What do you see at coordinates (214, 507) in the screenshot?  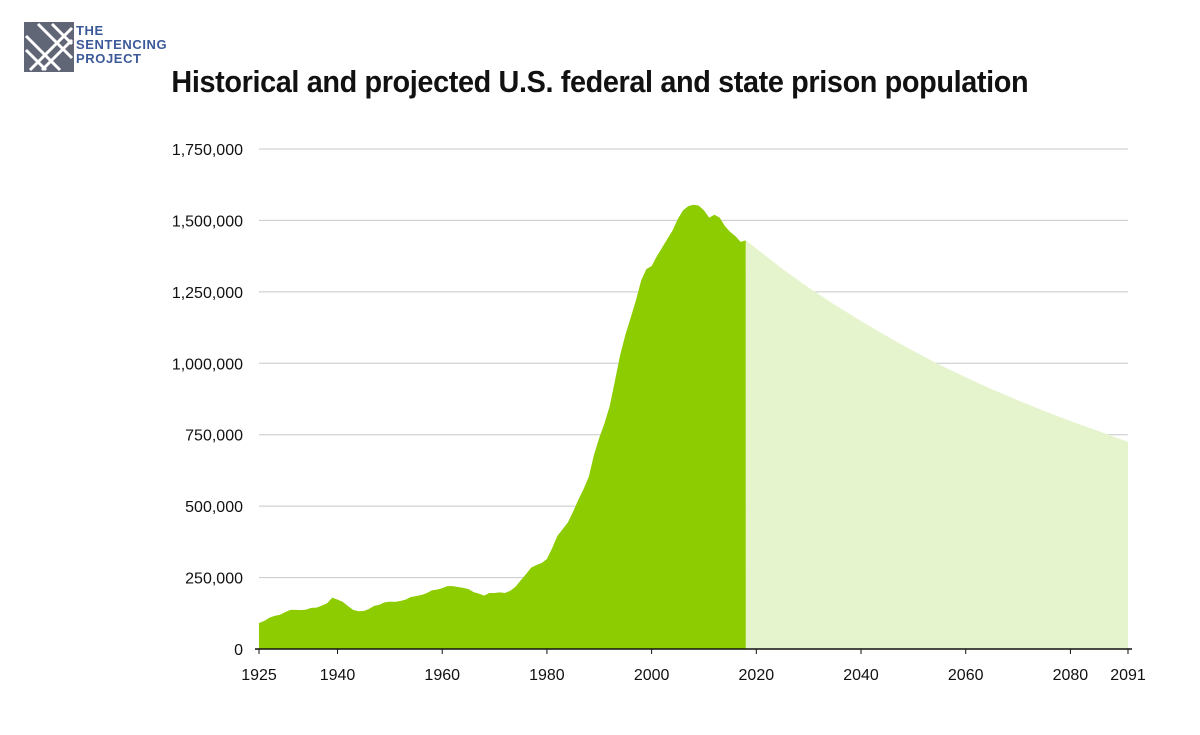 I see `y-tick-label: 500,000` at bounding box center [214, 507].